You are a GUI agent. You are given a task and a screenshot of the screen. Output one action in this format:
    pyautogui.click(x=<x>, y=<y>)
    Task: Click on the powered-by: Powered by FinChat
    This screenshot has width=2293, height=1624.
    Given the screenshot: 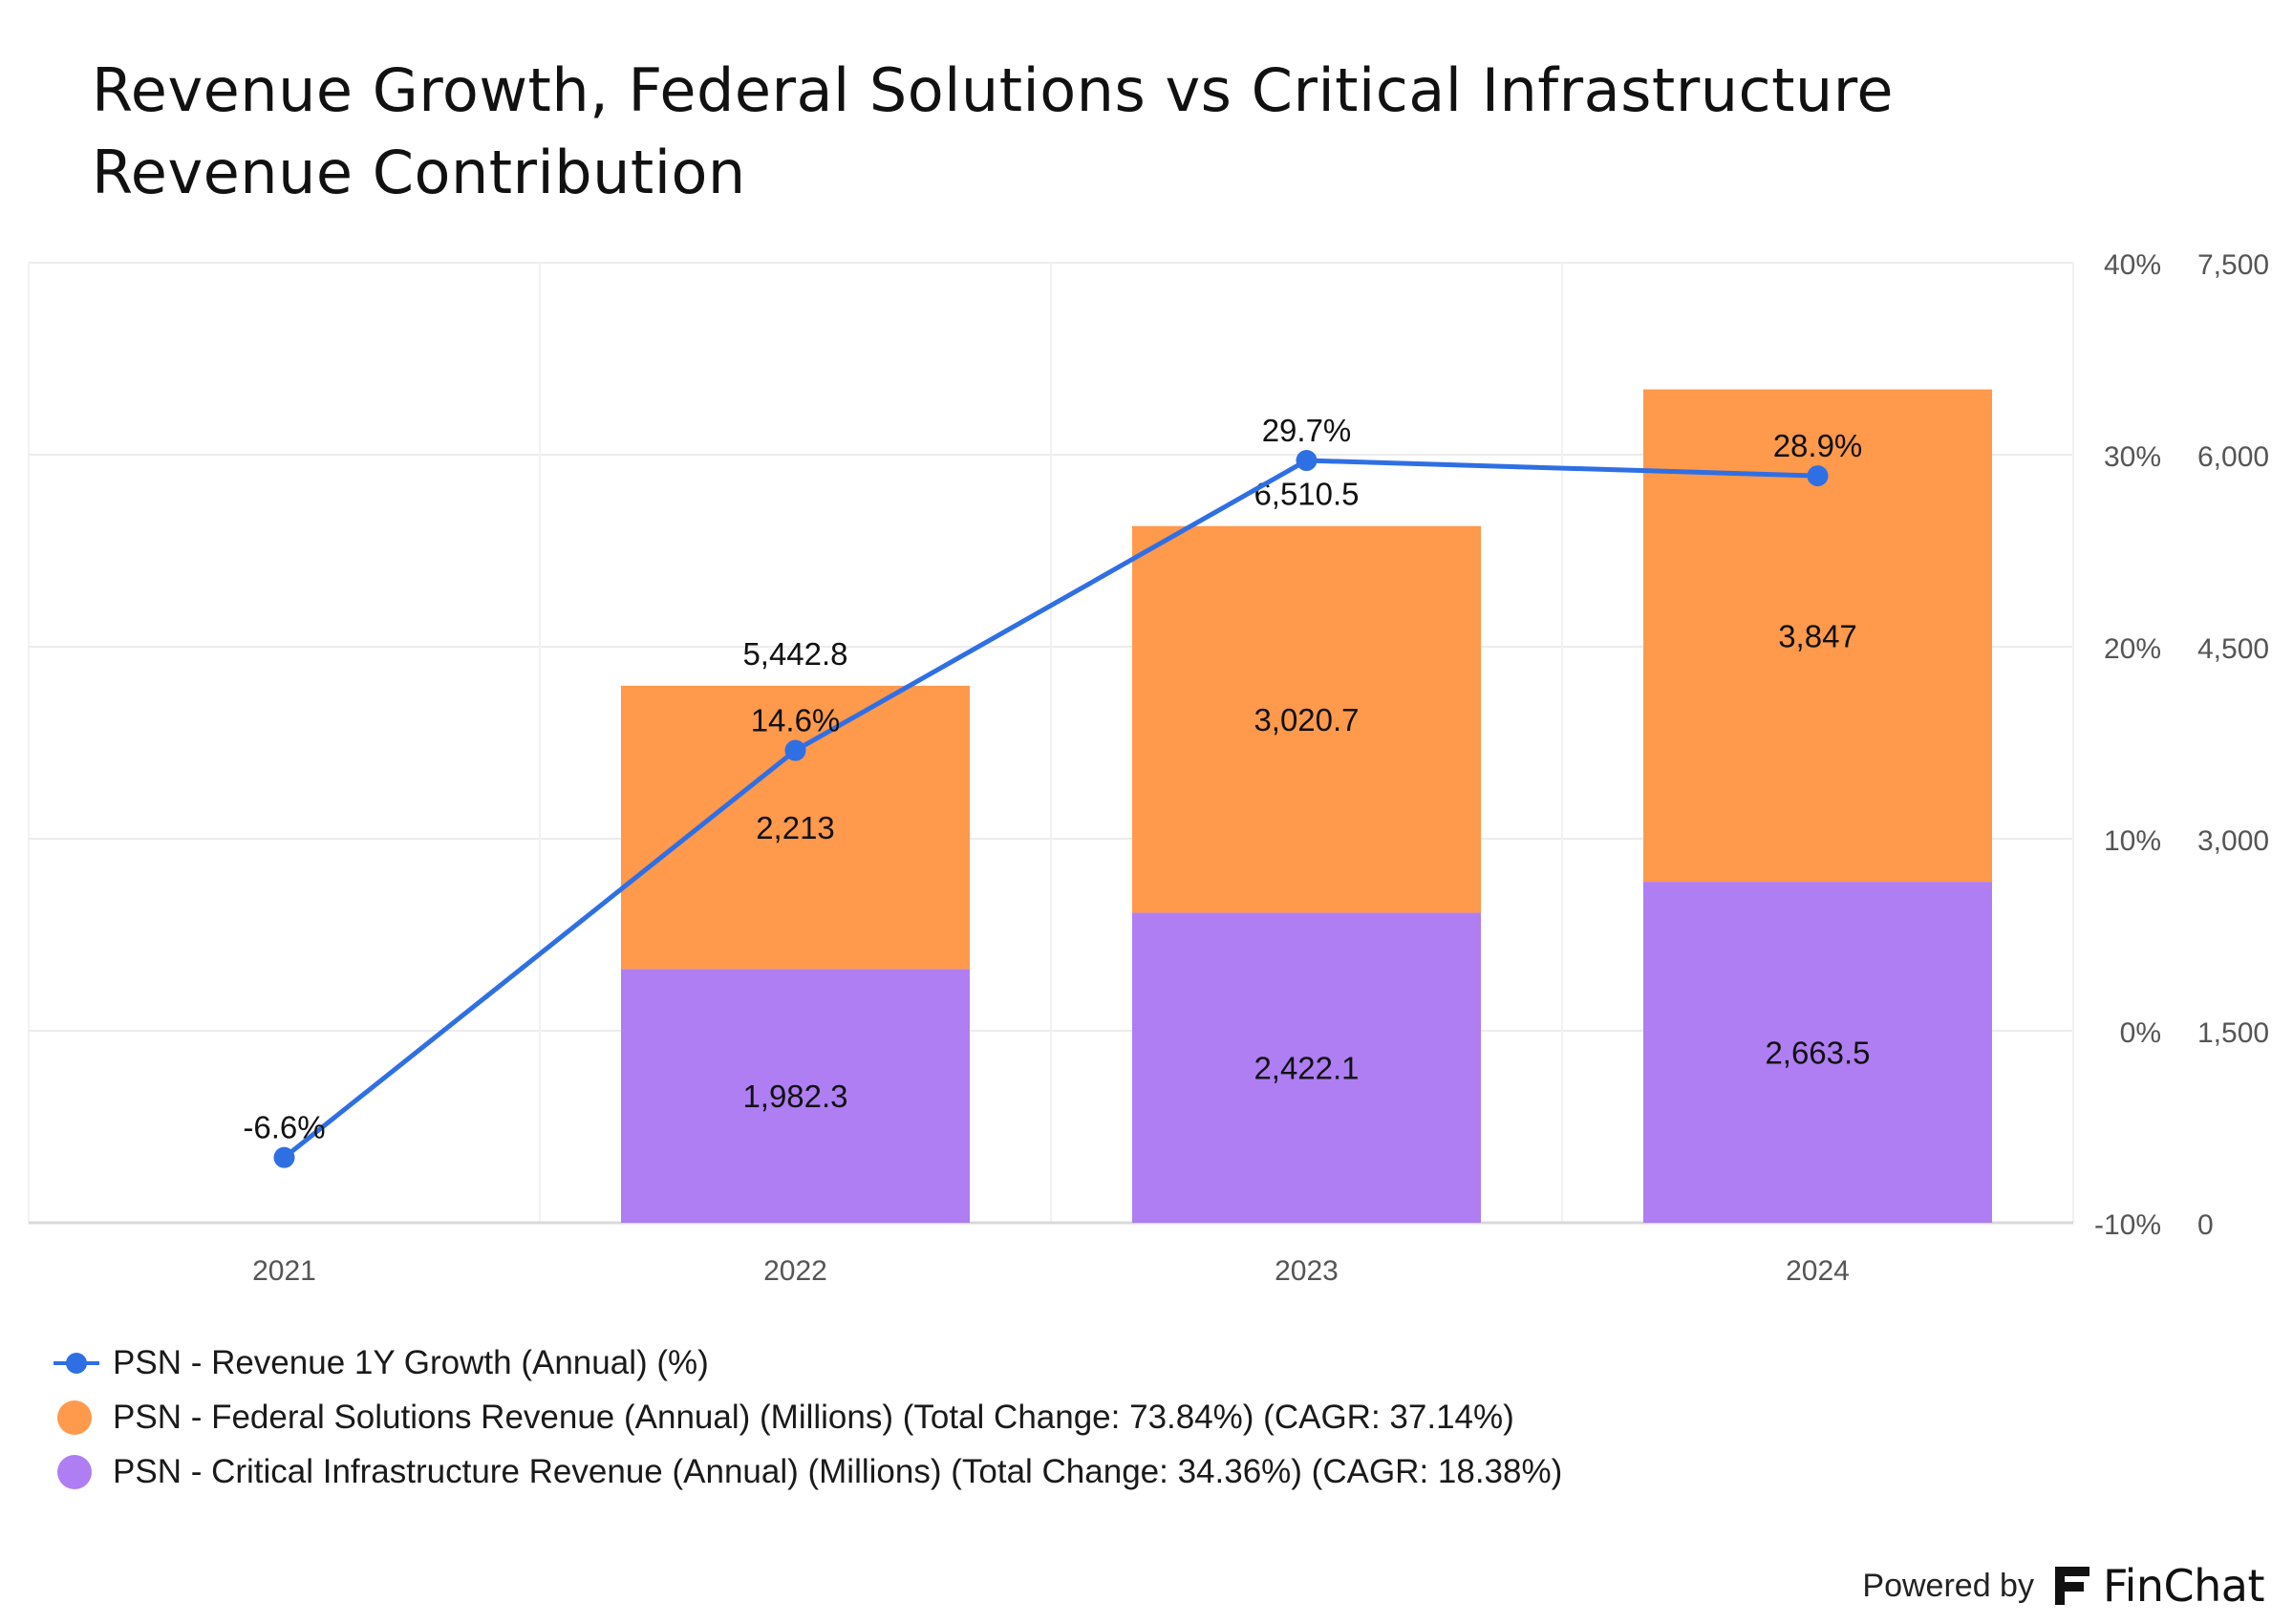 What is the action you would take?
    pyautogui.click(x=2063, y=1586)
    